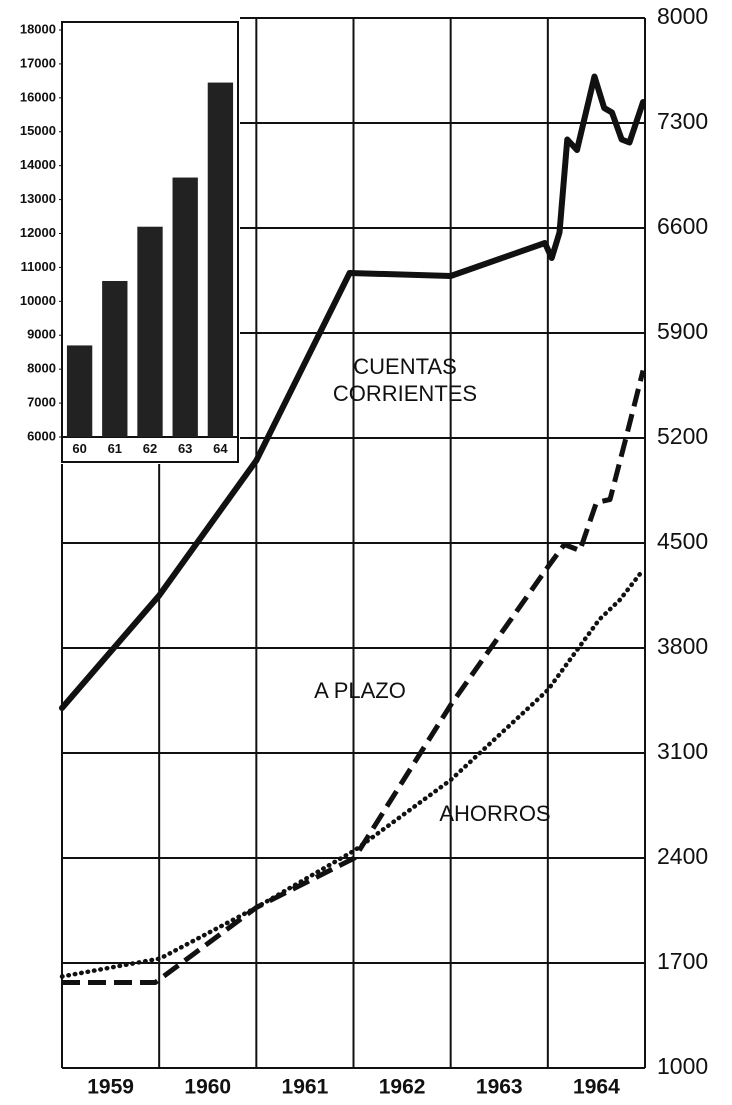 The image size is (732, 1105). Describe the element at coordinates (499, 1087) in the screenshot. I see `x-tick-label: 1963` at that location.